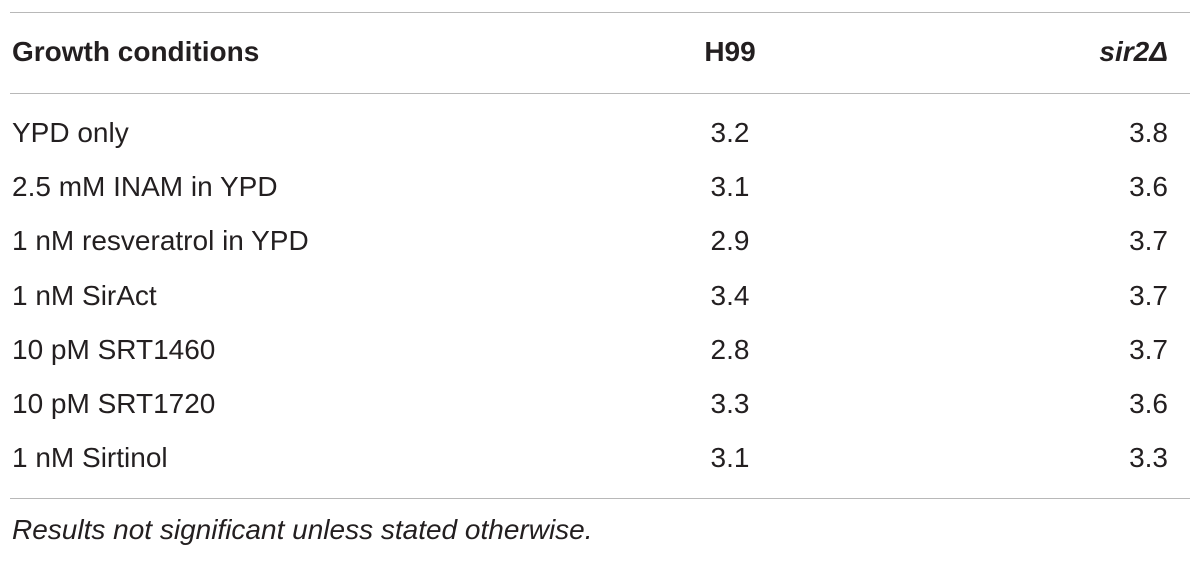 This screenshot has height=561, width=1200. I want to click on header-cell: Growth conditions, so click(136, 51).